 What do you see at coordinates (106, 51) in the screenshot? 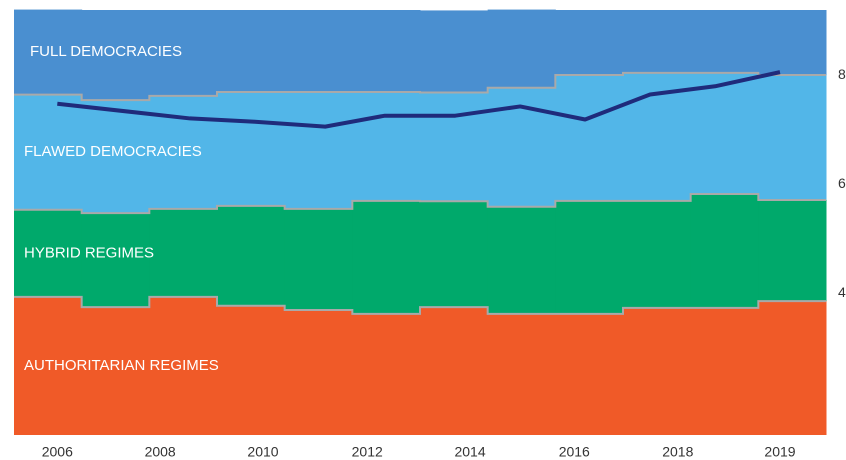
I see `series-label: FULL DEMOCRACIES` at bounding box center [106, 51].